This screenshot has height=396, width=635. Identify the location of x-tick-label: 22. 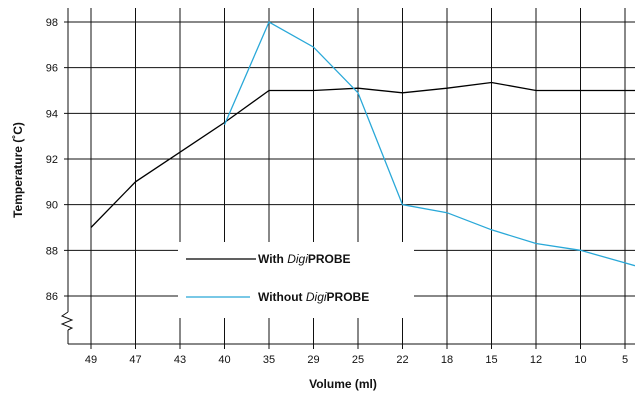
(402, 360).